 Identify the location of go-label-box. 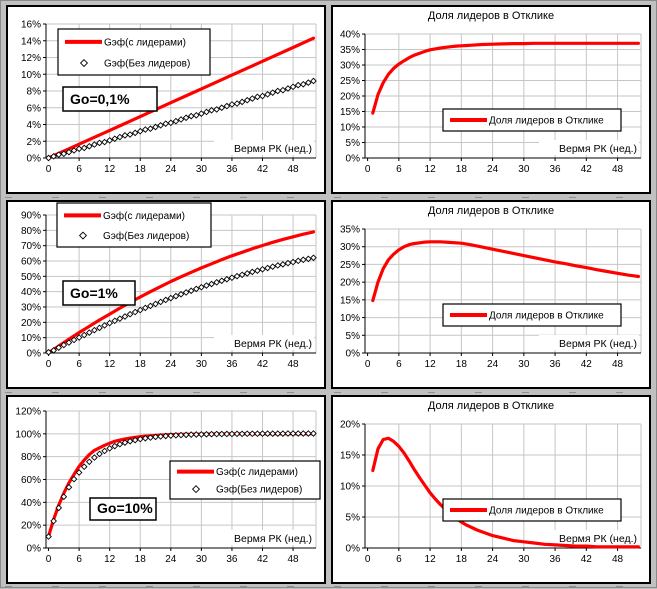
(110, 99).